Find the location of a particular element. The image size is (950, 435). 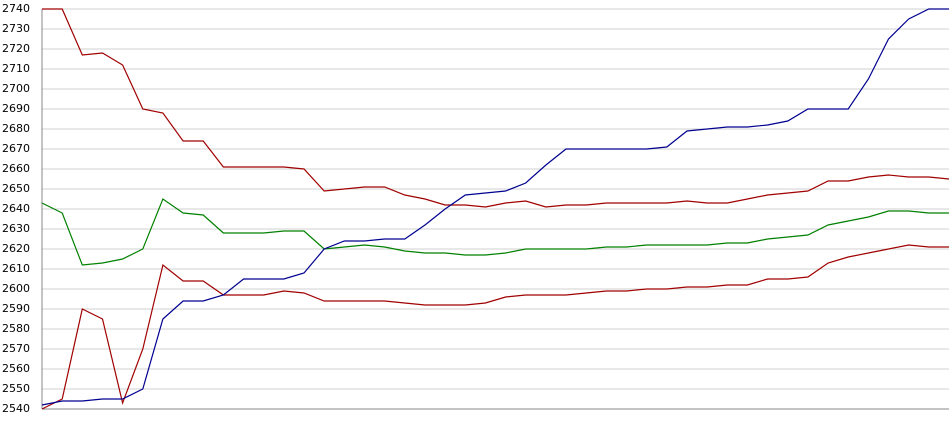

y-tick-label: 2670 is located at coordinates (16, 148).